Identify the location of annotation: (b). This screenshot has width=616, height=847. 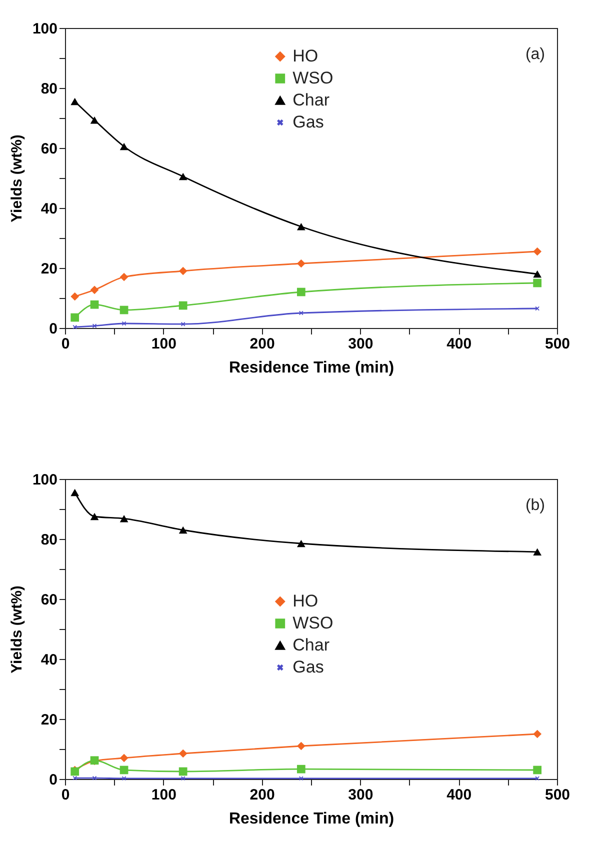
(535, 505).